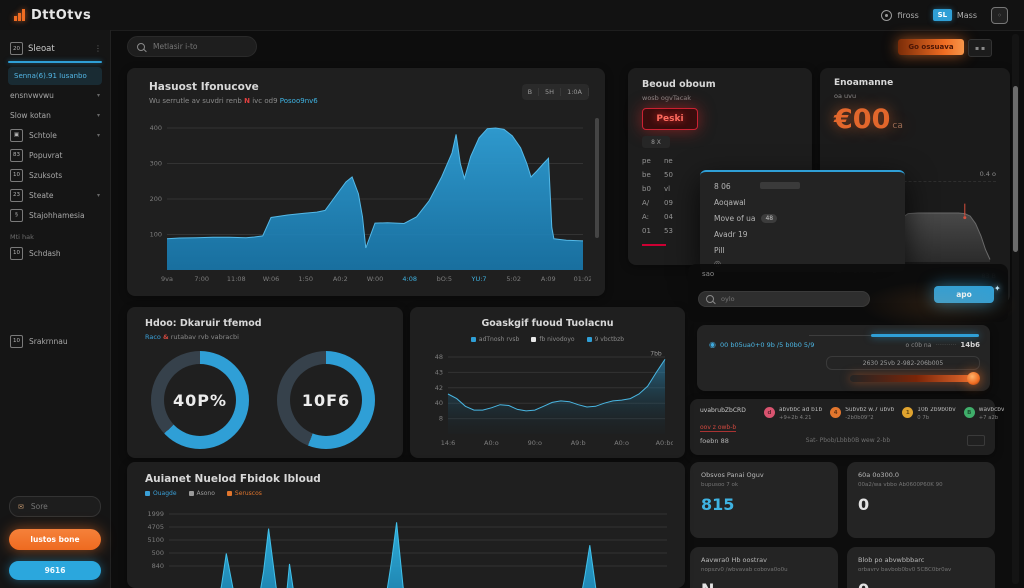 The image size is (1024, 588). Describe the element at coordinates (929, 420) in the screenshot. I see `stat-item: 1 10b 2b9b0bv 0 7b` at that location.